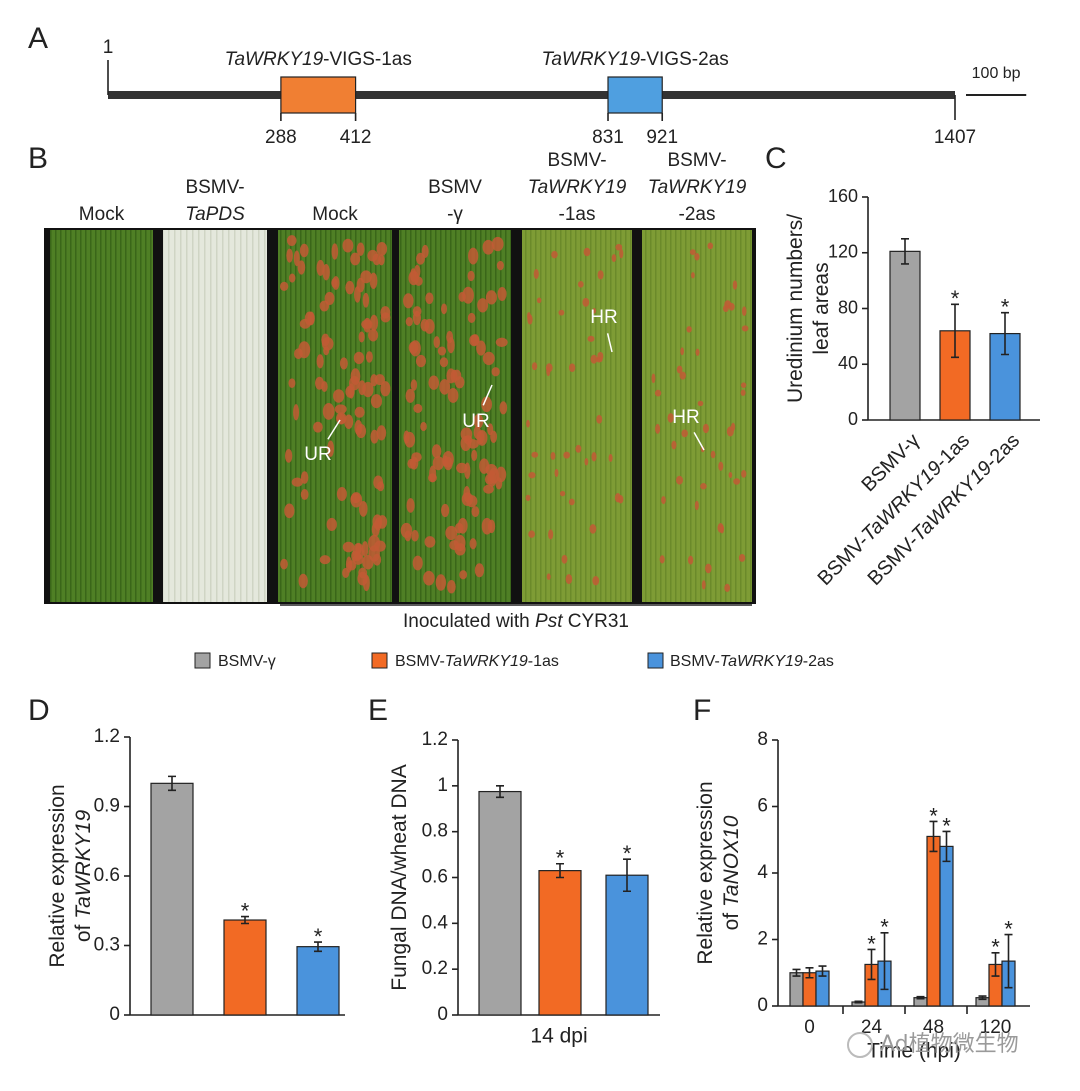 The height and width of the screenshot is (1091, 1080). I want to click on text-run: -2as, so click(818, 661).